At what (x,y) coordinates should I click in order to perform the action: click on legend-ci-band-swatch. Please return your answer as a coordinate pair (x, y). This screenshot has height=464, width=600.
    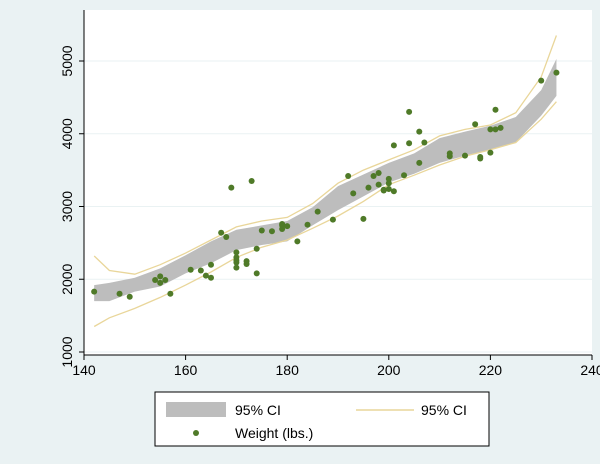
    Looking at the image, I should click on (196, 409).